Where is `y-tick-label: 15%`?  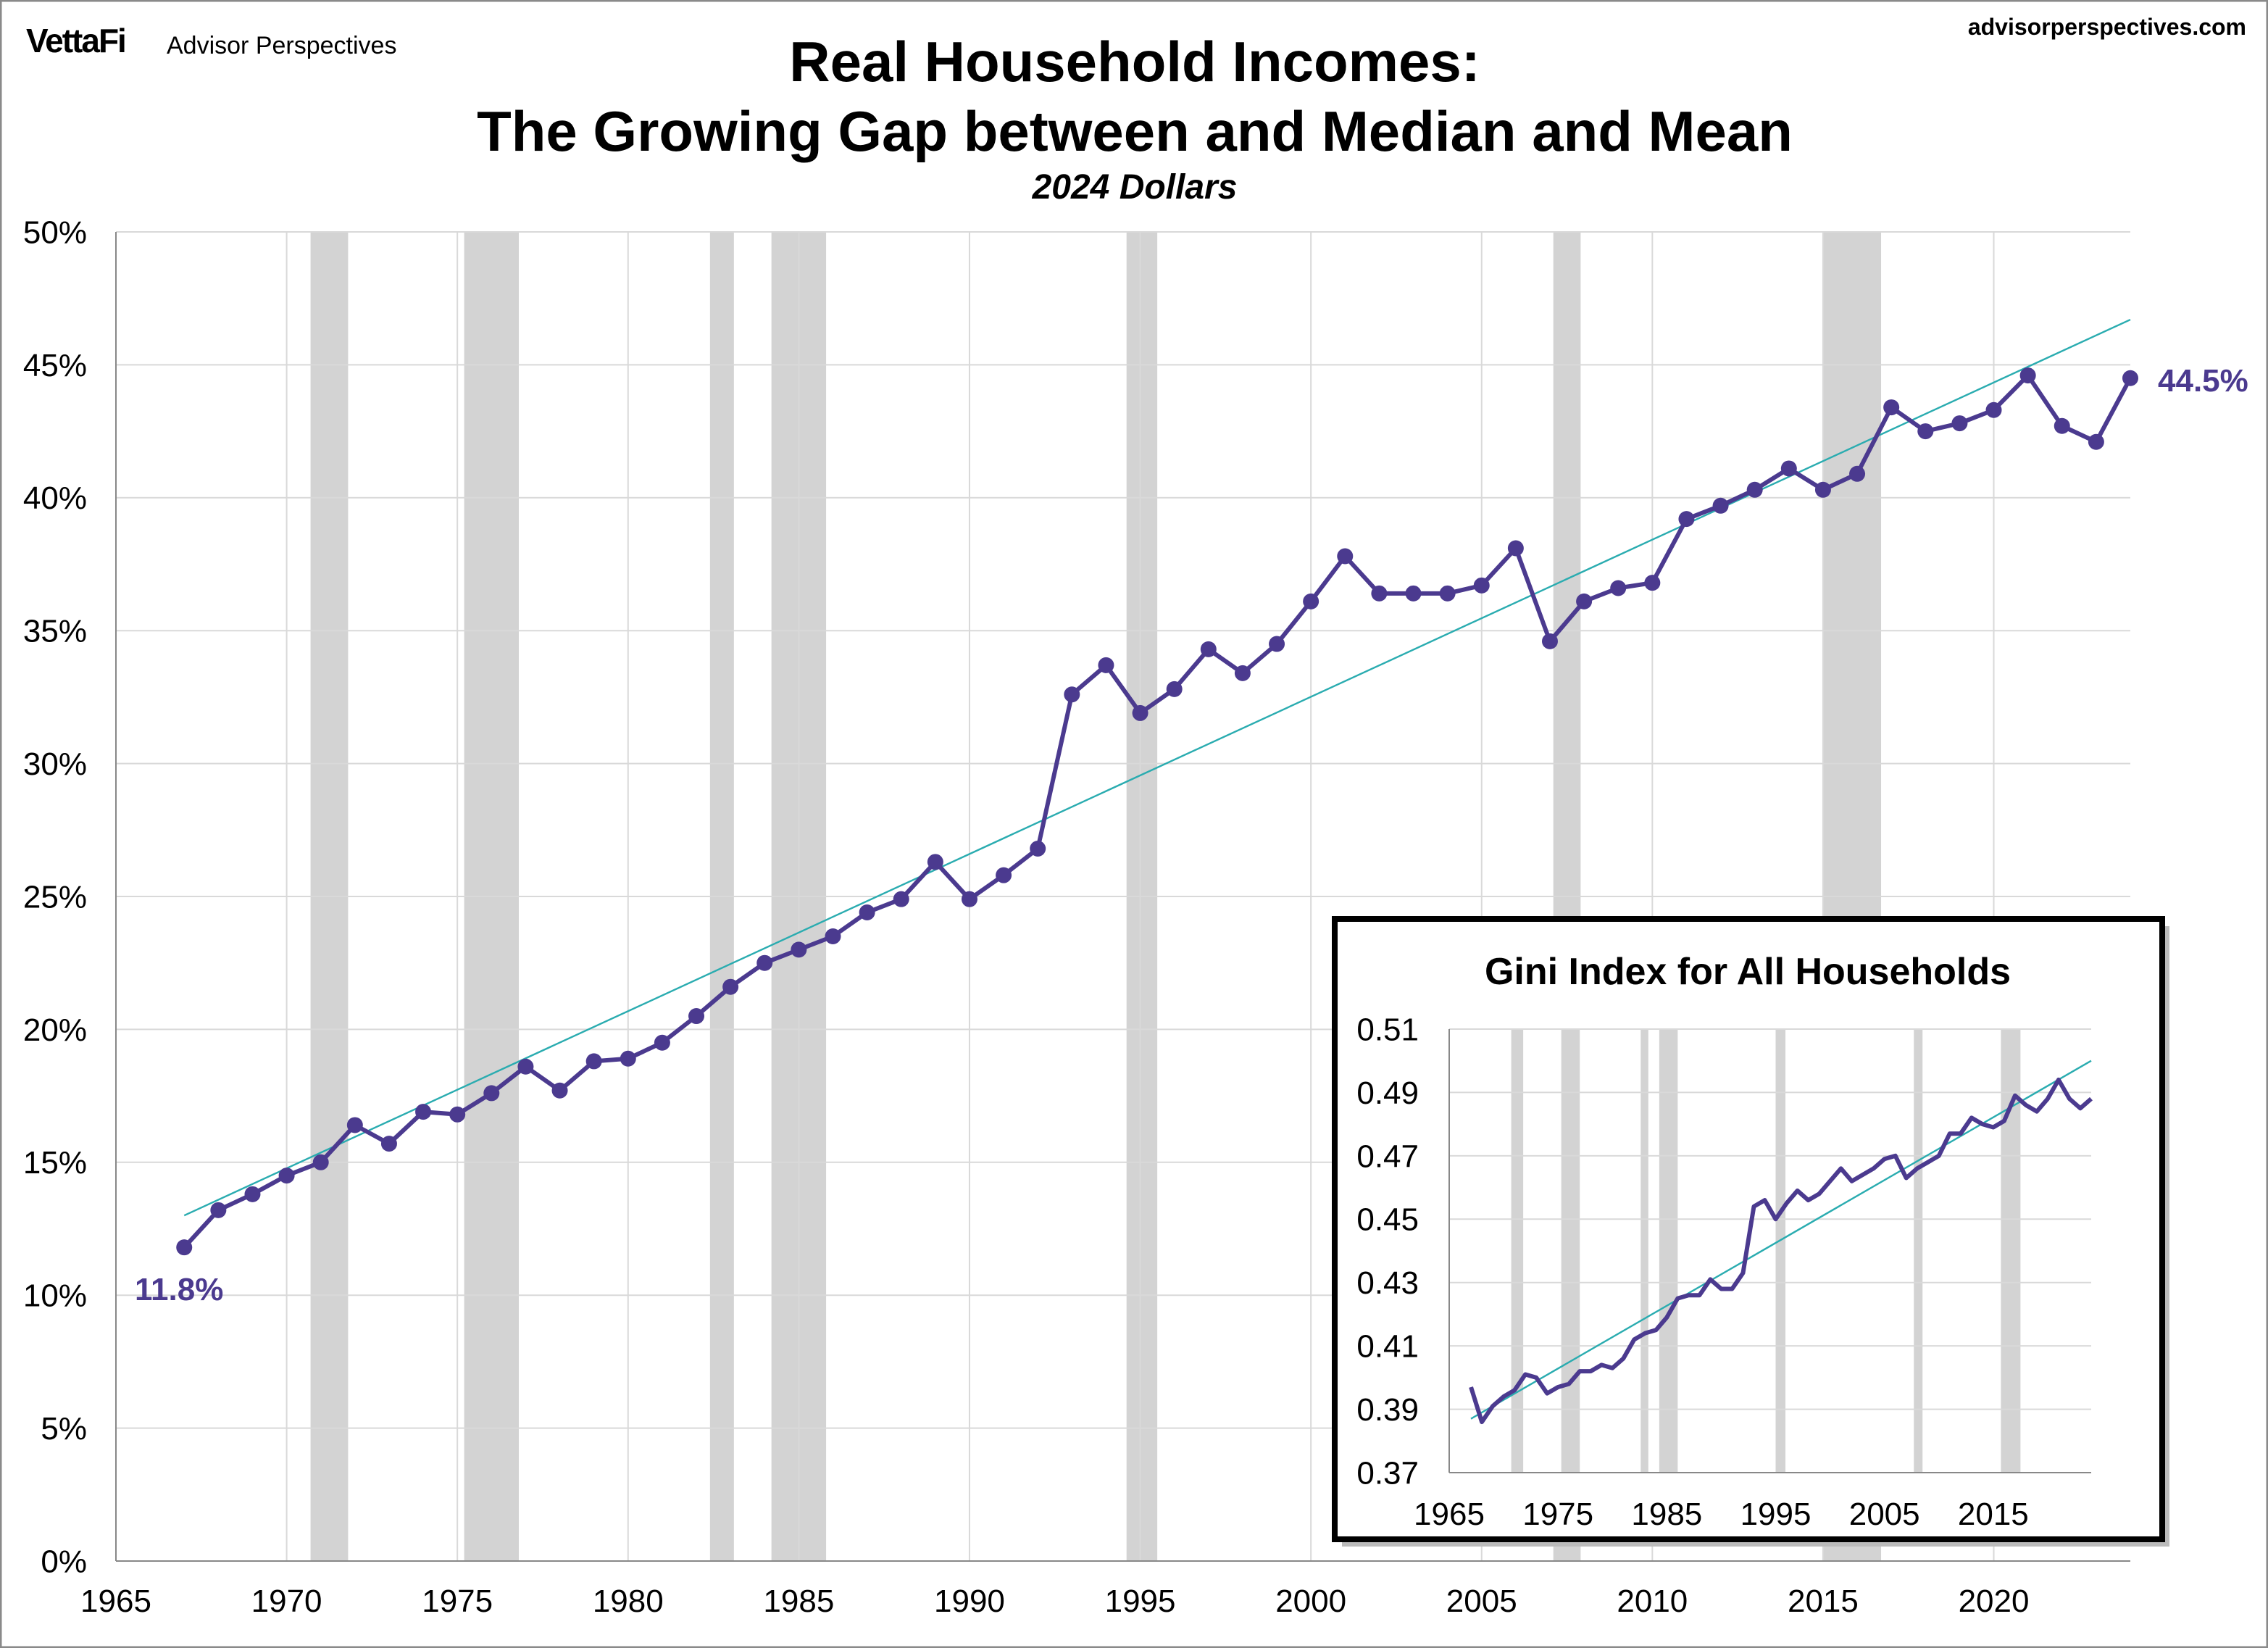
y-tick-label: 15% is located at coordinates (55, 1163).